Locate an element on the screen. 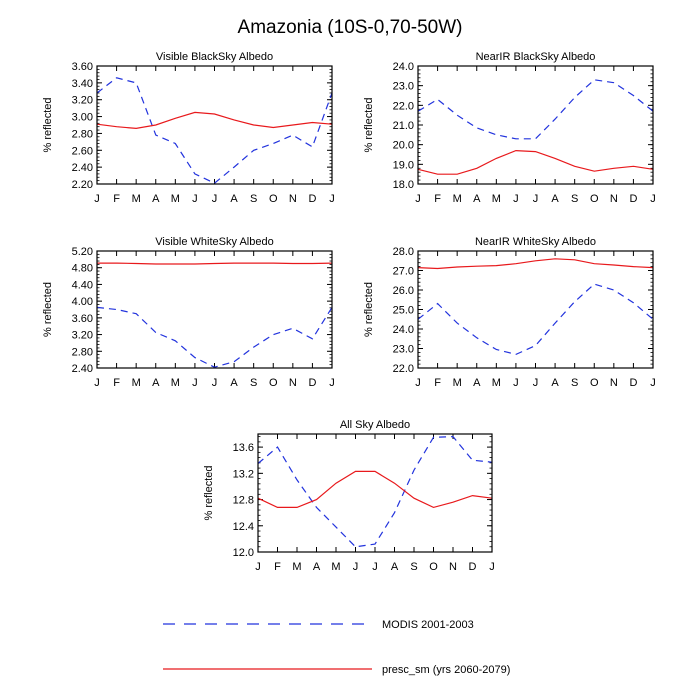  y-tick-label: 13.6 is located at coordinates (243, 448).